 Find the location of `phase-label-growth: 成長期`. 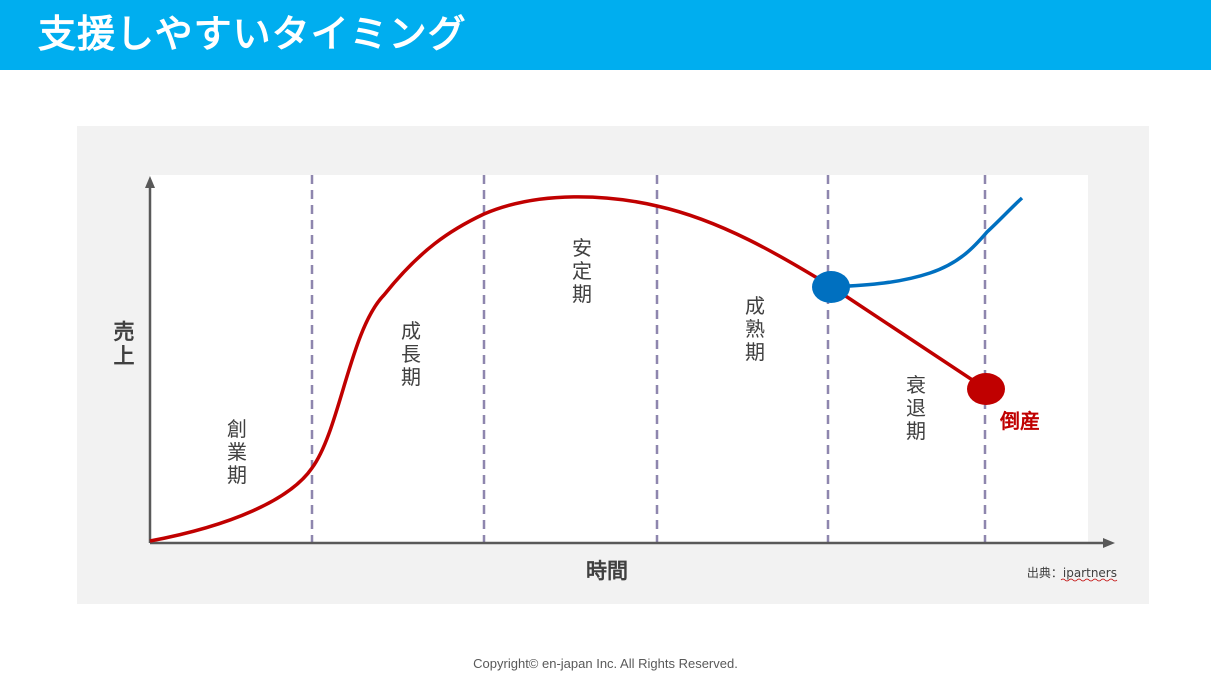

phase-label-growth: 成長期 is located at coordinates (411, 354).